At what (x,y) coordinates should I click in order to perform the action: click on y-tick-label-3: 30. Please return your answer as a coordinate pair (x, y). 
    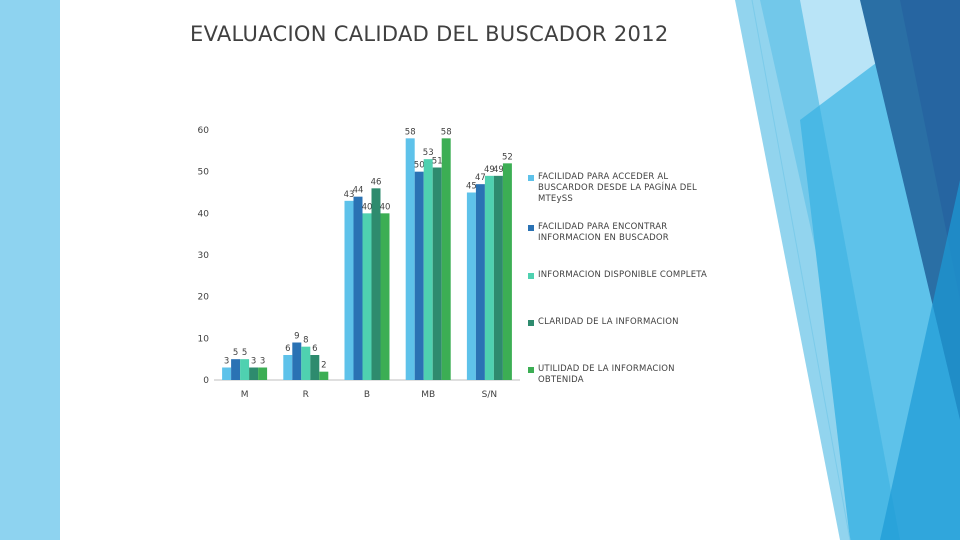
    Looking at the image, I should click on (204, 256).